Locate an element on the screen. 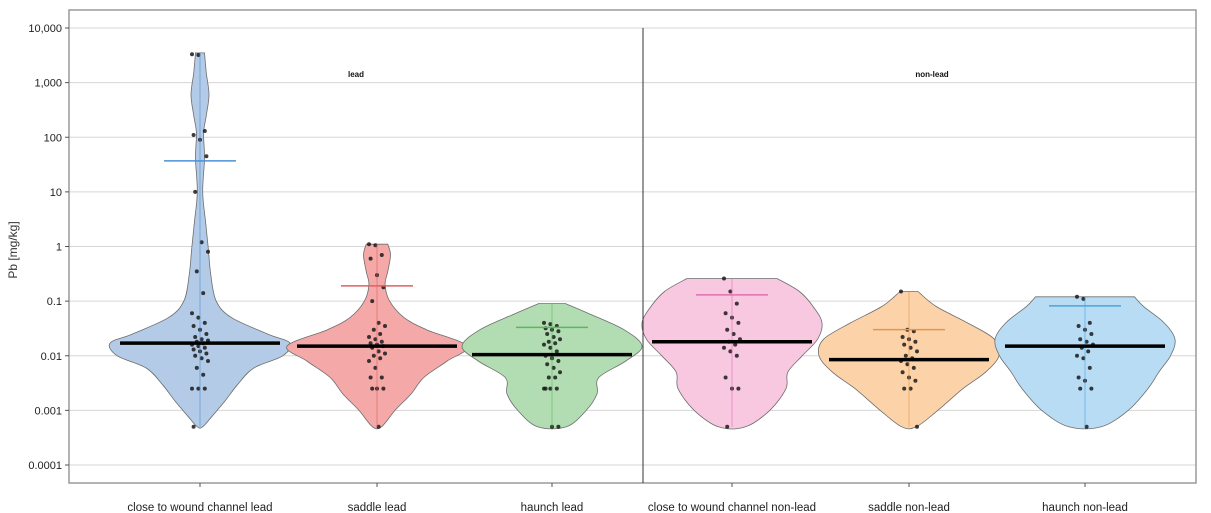  panel-label-lead: lead is located at coordinates (356, 74).